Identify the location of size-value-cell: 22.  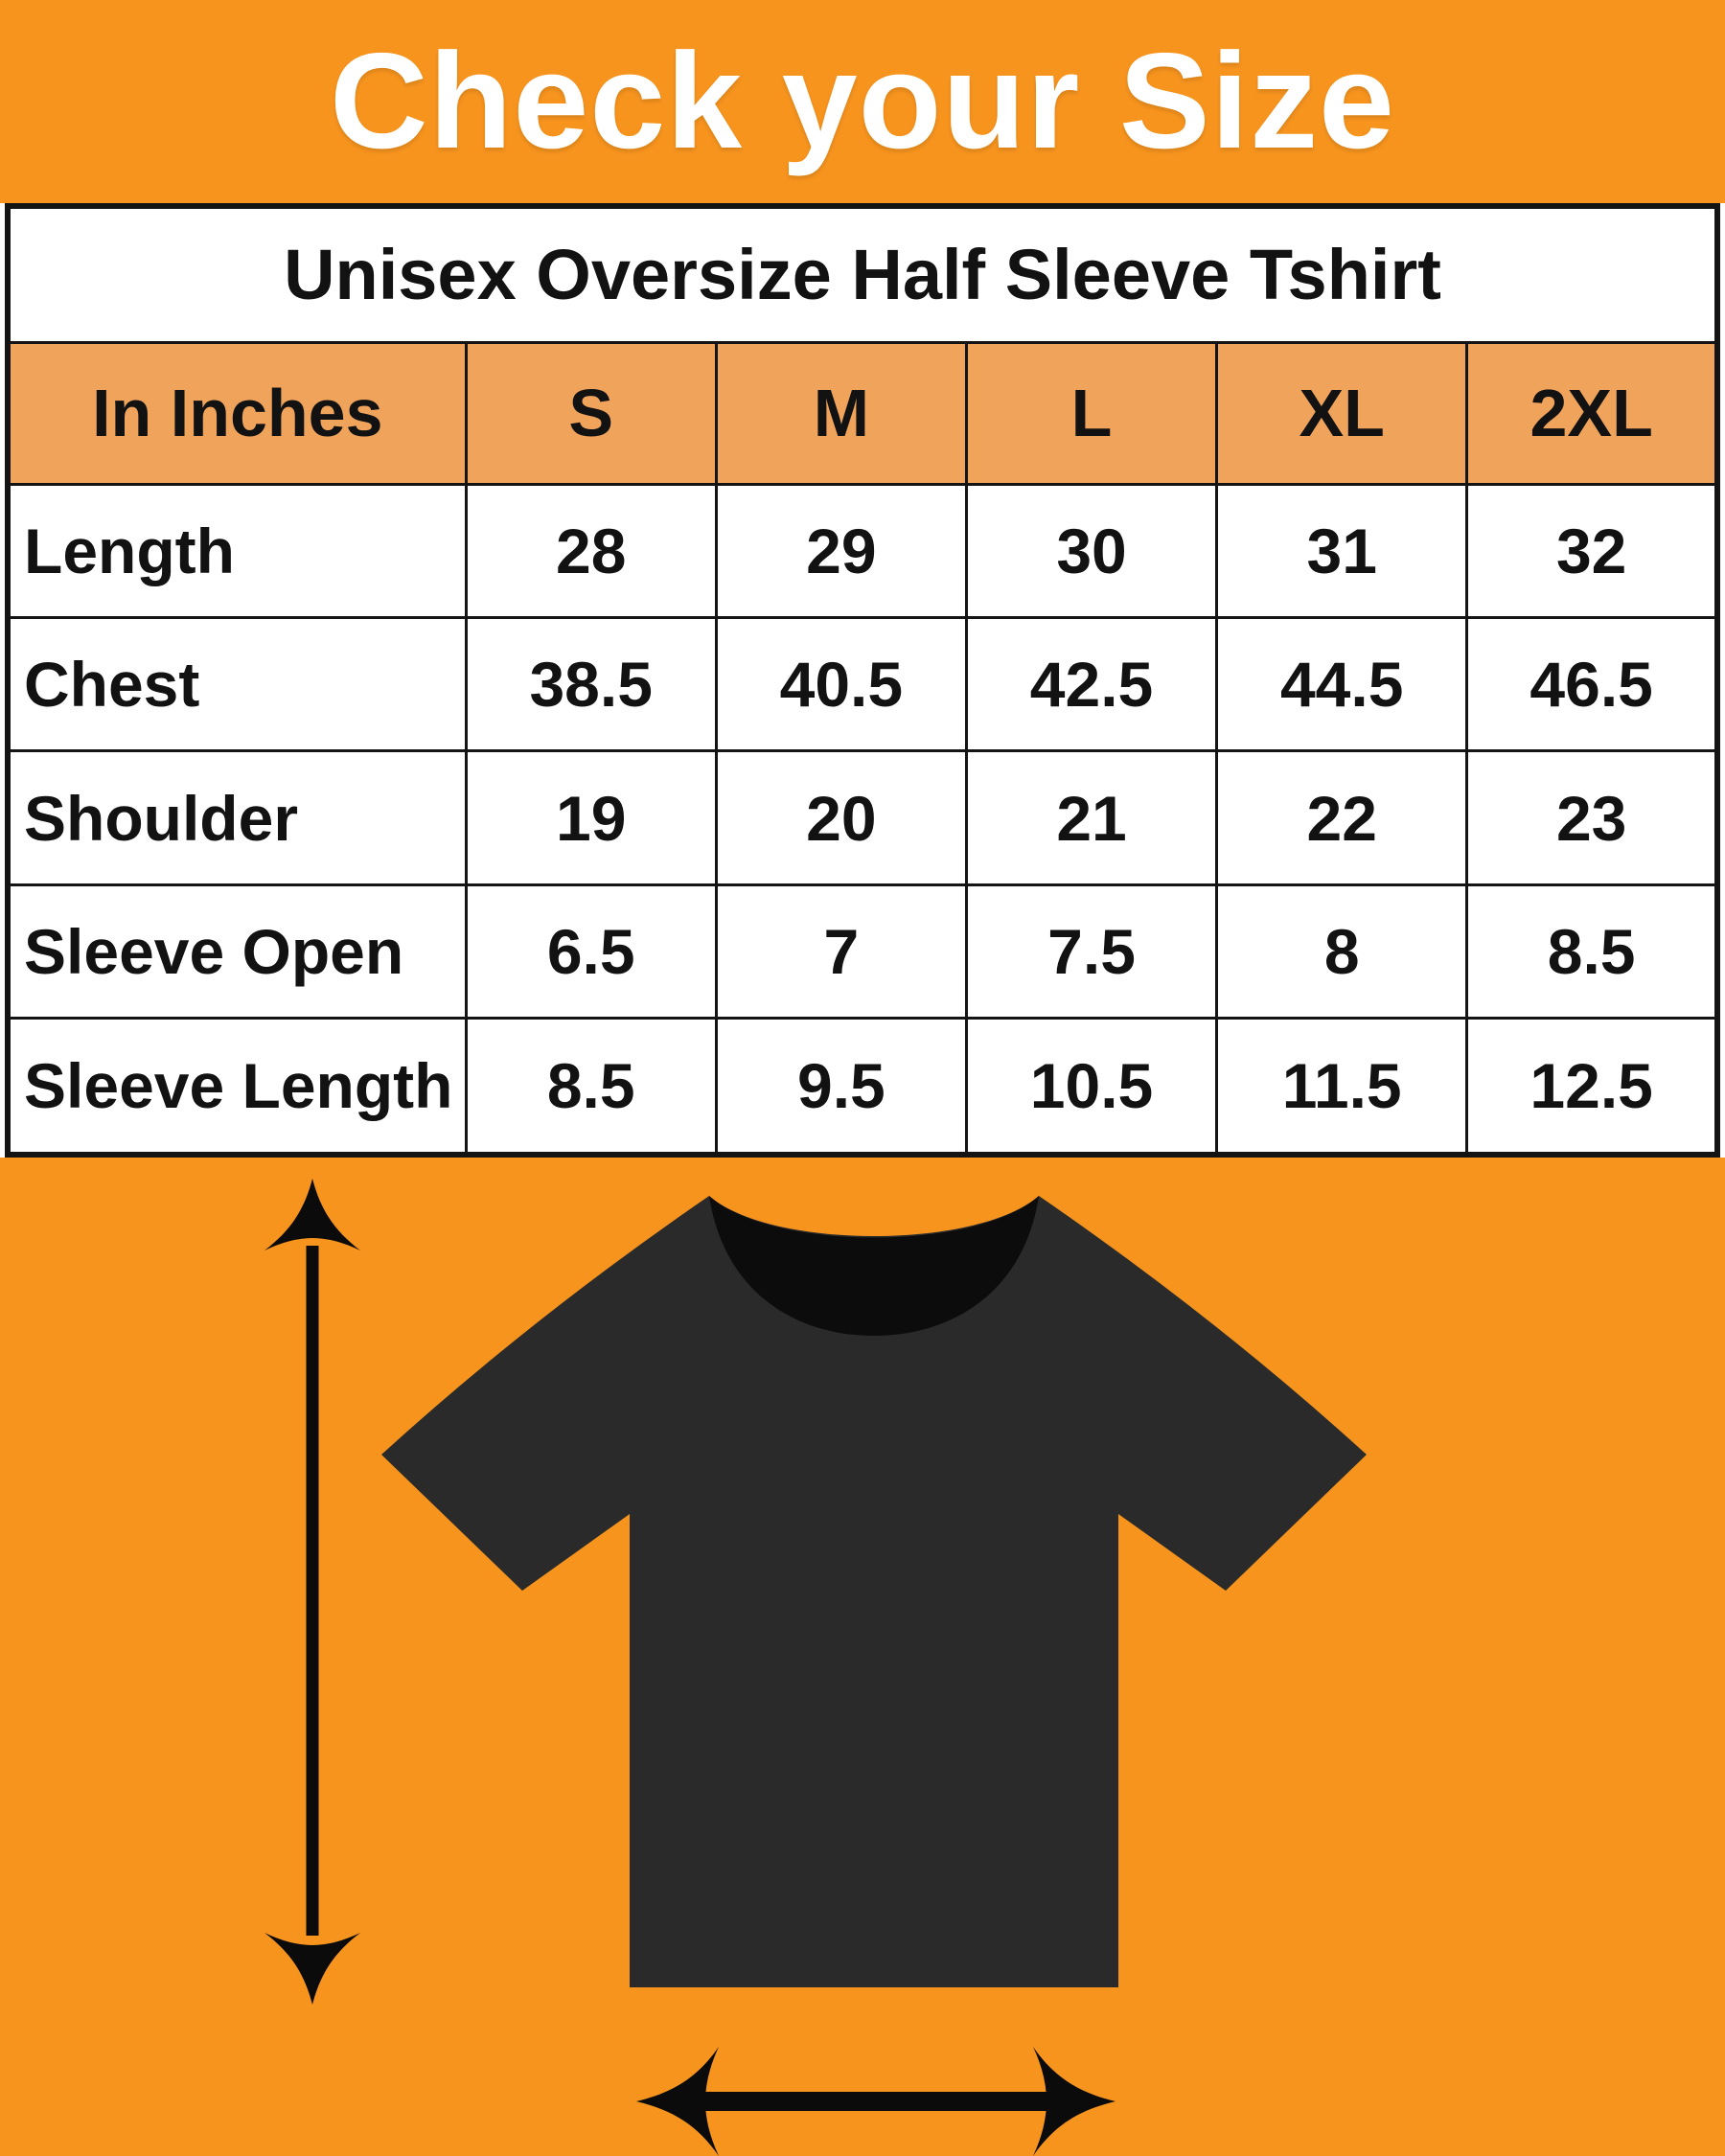
(1342, 817).